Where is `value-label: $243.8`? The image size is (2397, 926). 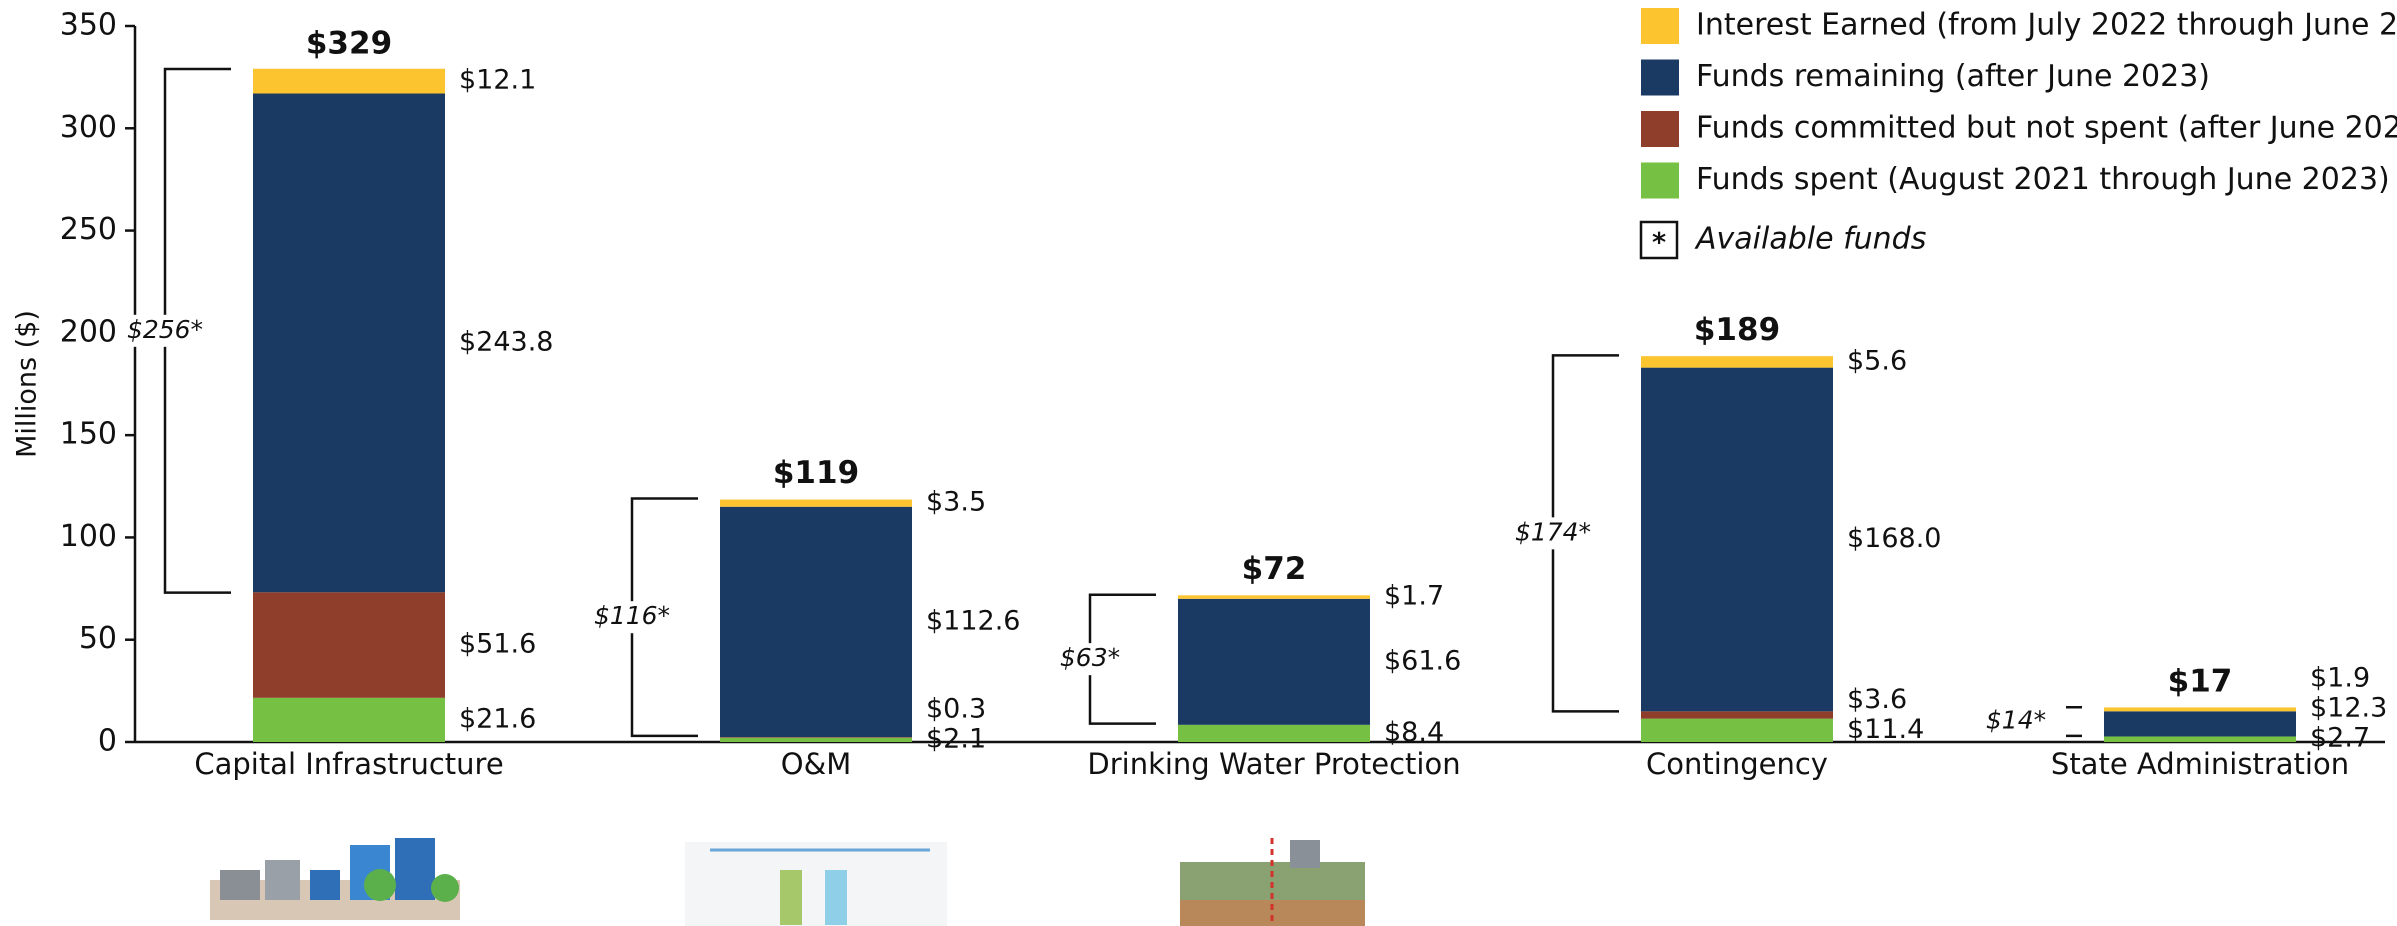
value-label: $243.8 is located at coordinates (506, 341).